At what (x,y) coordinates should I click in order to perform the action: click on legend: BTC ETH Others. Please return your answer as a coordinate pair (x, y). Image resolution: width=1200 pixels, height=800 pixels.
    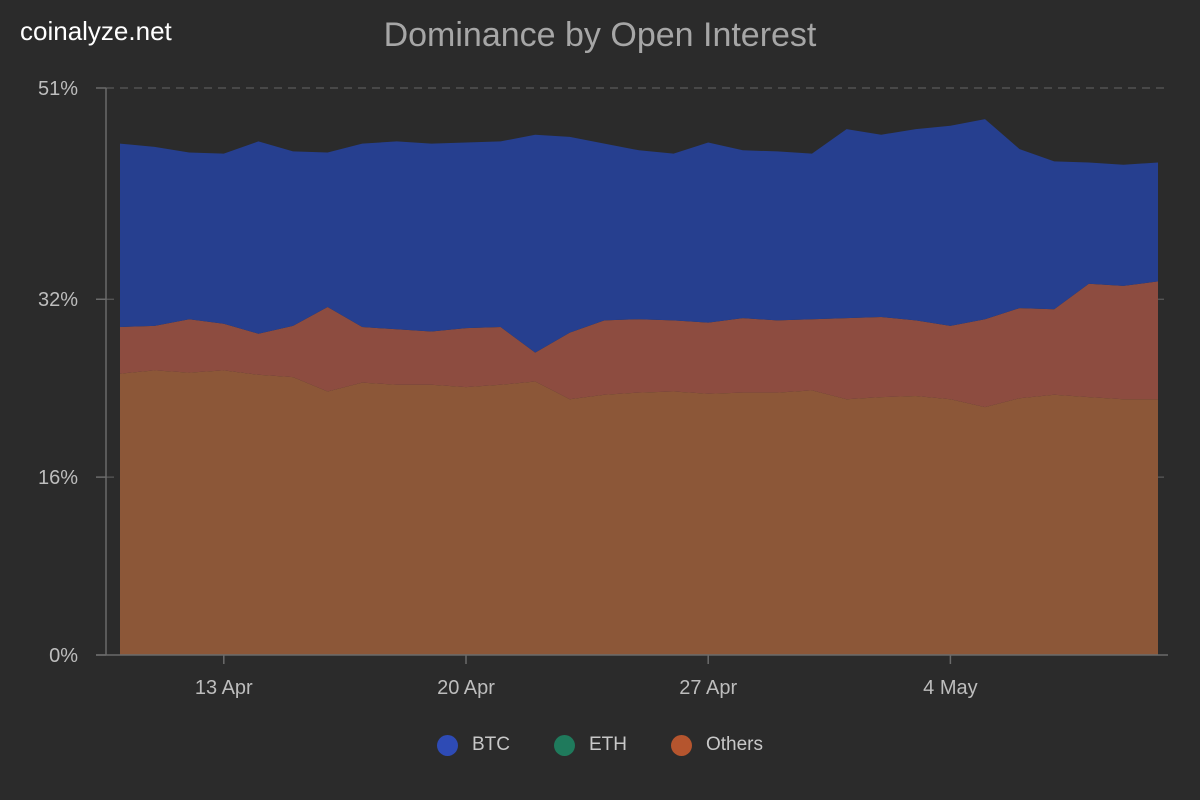
    Looking at the image, I should click on (600, 745).